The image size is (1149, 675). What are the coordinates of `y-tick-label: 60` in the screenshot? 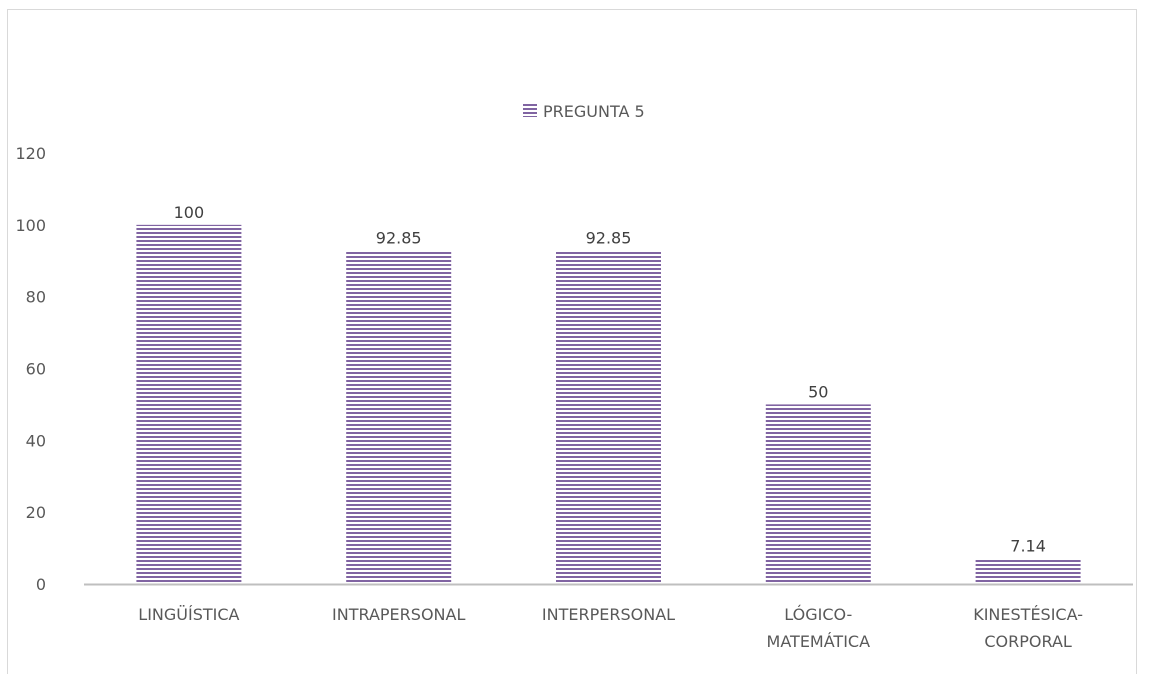 It's located at (36, 369).